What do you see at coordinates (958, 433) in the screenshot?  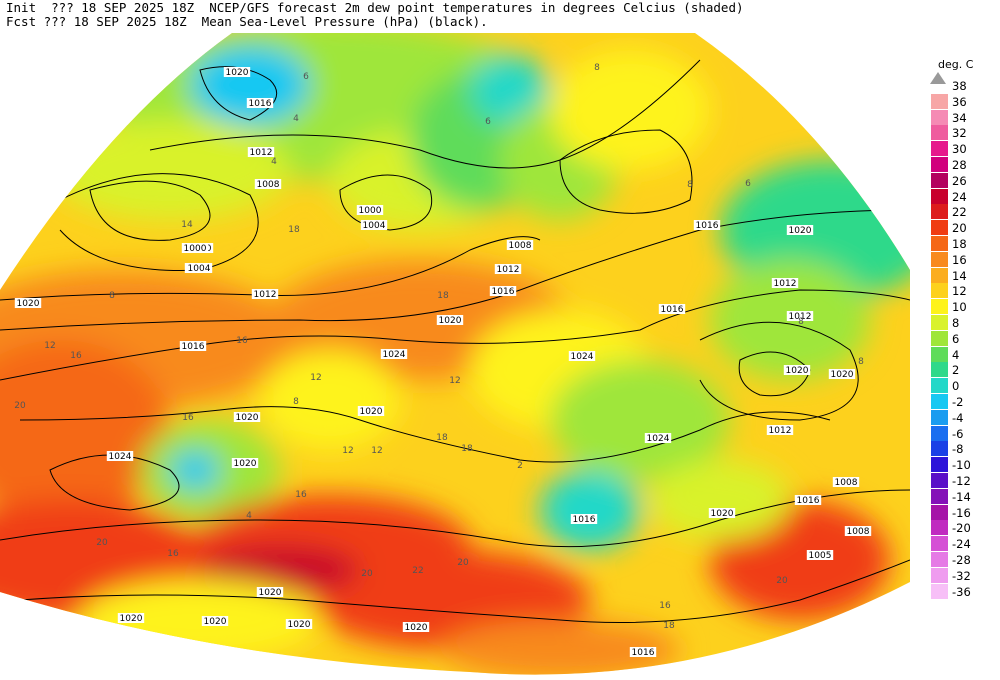 I see `legend-value: -6` at bounding box center [958, 433].